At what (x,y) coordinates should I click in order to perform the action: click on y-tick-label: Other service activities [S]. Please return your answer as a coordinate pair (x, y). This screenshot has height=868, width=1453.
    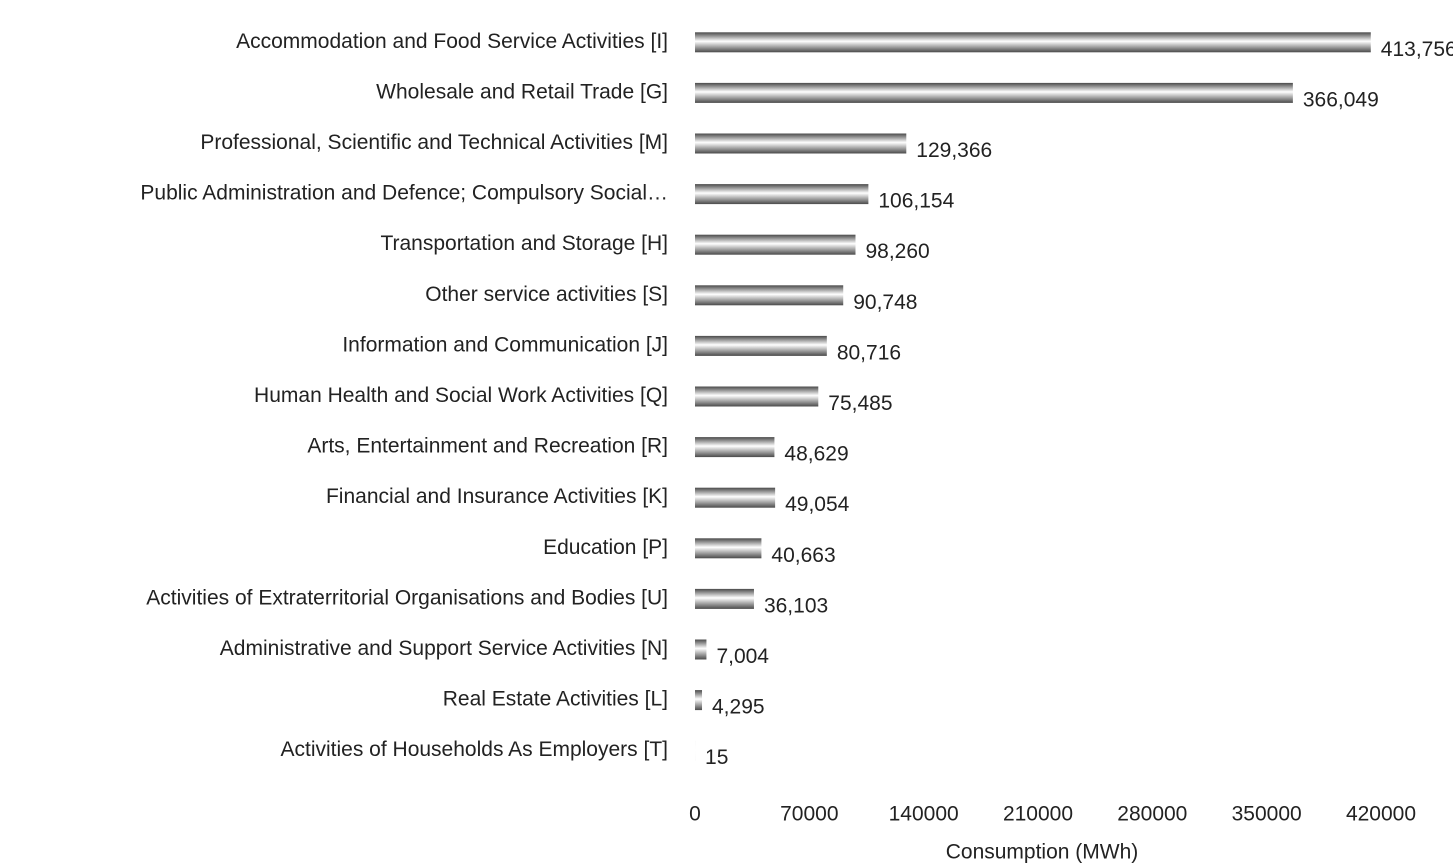
    Looking at the image, I should click on (546, 294).